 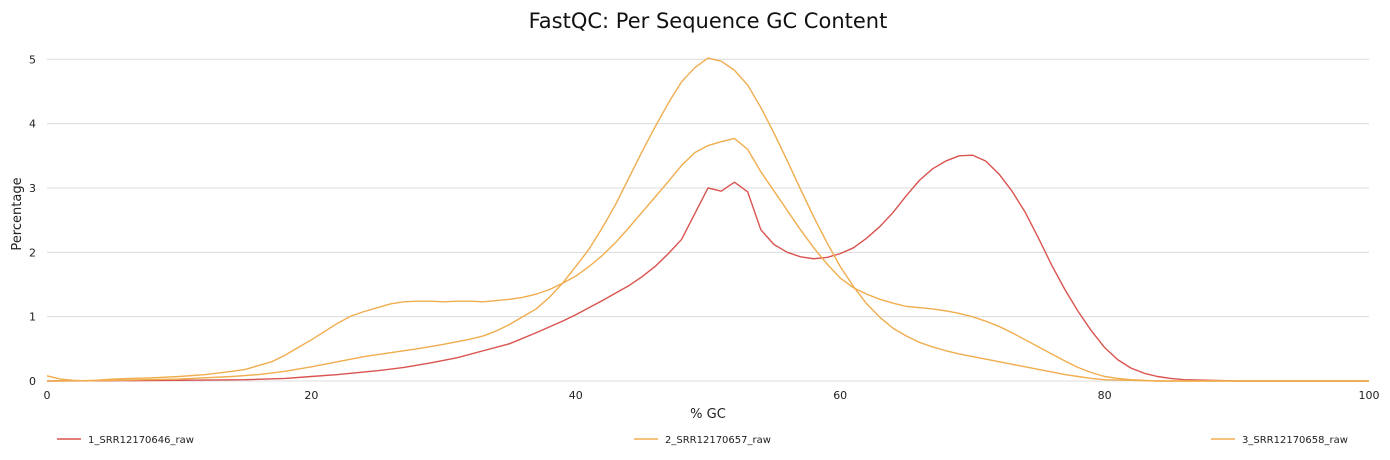 What do you see at coordinates (32, 252) in the screenshot?
I see `y-tick-label: 2` at bounding box center [32, 252].